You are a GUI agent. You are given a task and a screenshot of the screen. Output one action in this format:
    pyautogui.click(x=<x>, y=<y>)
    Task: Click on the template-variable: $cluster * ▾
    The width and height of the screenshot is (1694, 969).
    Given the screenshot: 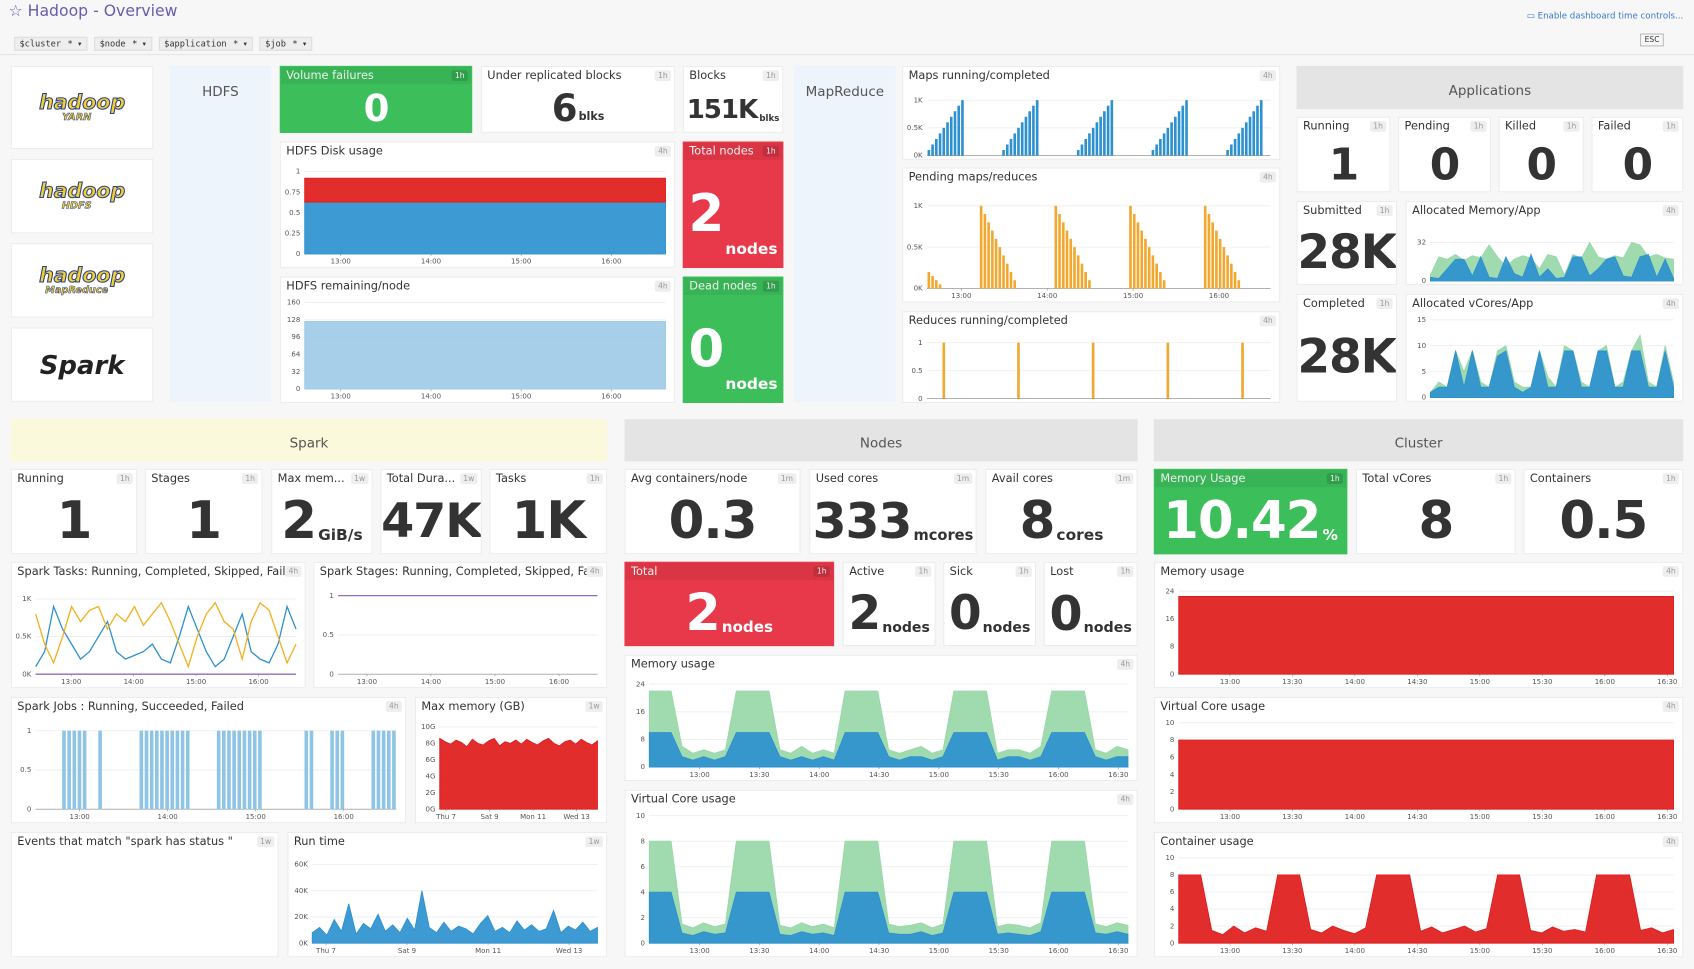 What is the action you would take?
    pyautogui.click(x=51, y=43)
    